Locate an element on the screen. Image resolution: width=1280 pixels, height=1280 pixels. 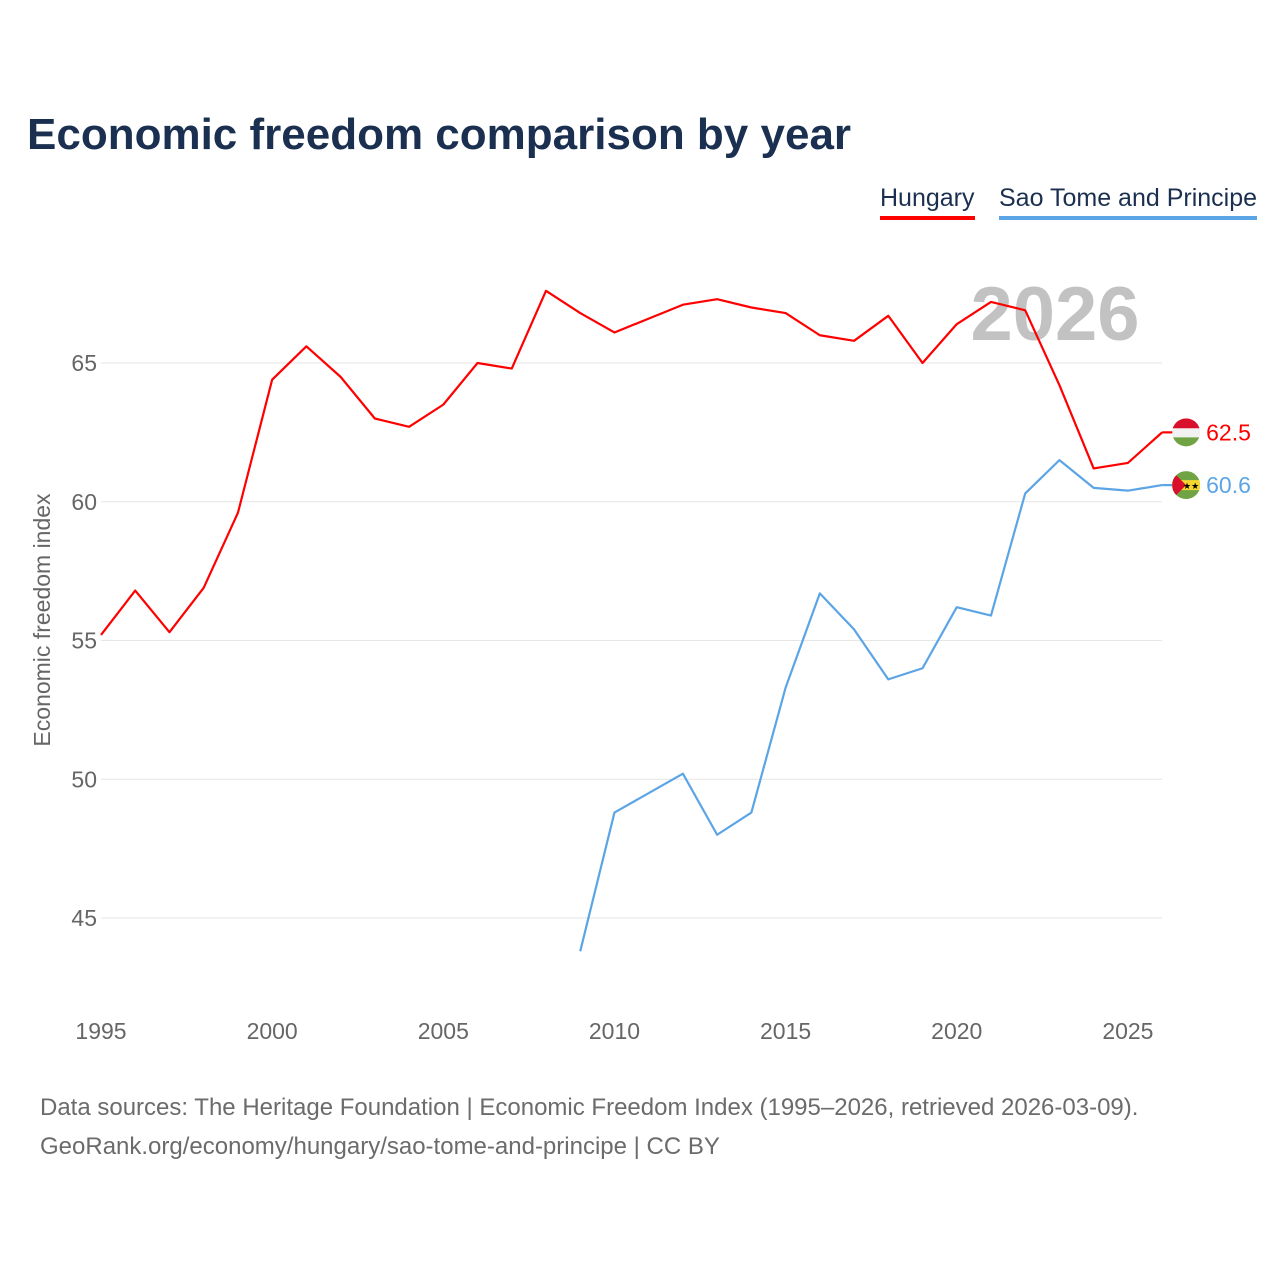
x-tick-label: 1995 is located at coordinates (100, 1031).